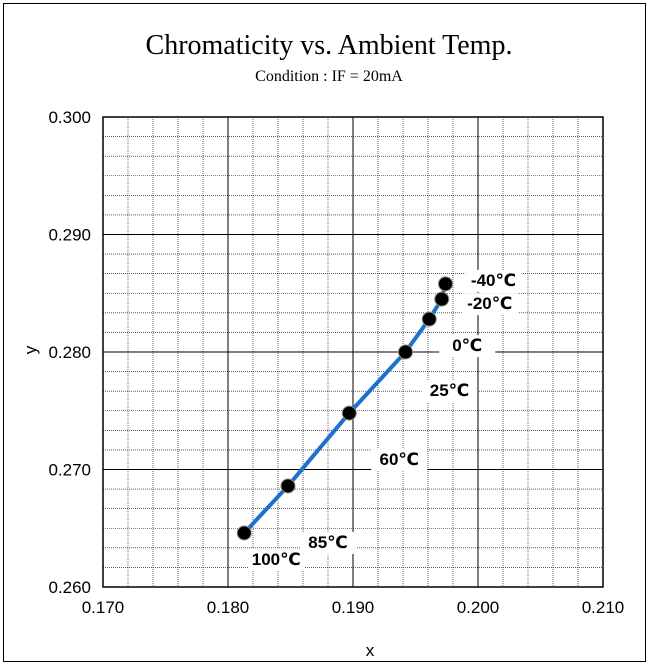 The height and width of the screenshot is (666, 651). Describe the element at coordinates (603, 607) in the screenshot. I see `x-tick-label: 0.210` at that location.